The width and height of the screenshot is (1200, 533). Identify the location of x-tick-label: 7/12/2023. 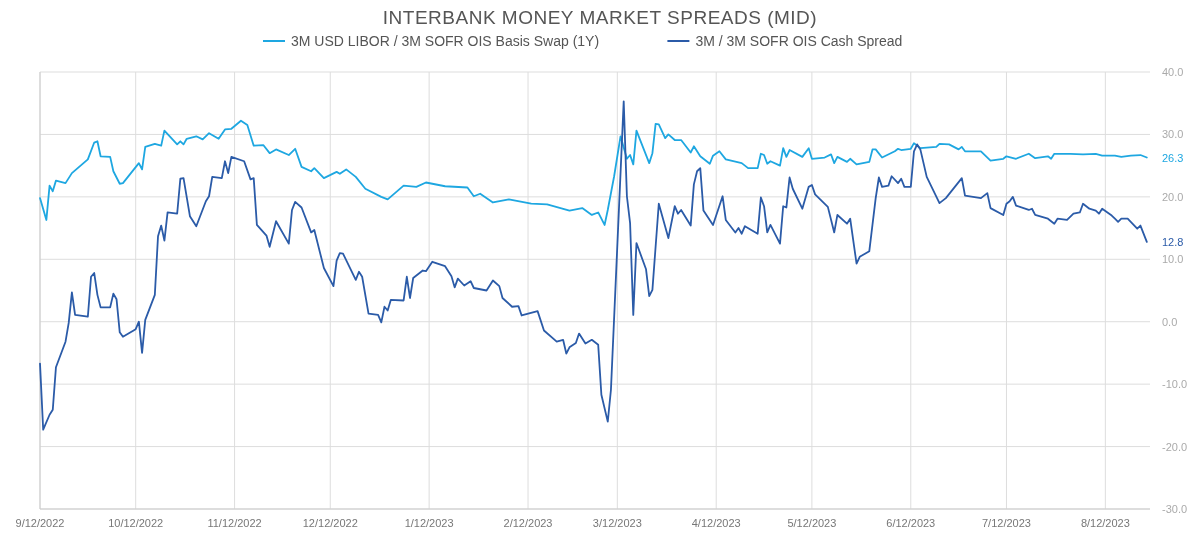
(1006, 523).